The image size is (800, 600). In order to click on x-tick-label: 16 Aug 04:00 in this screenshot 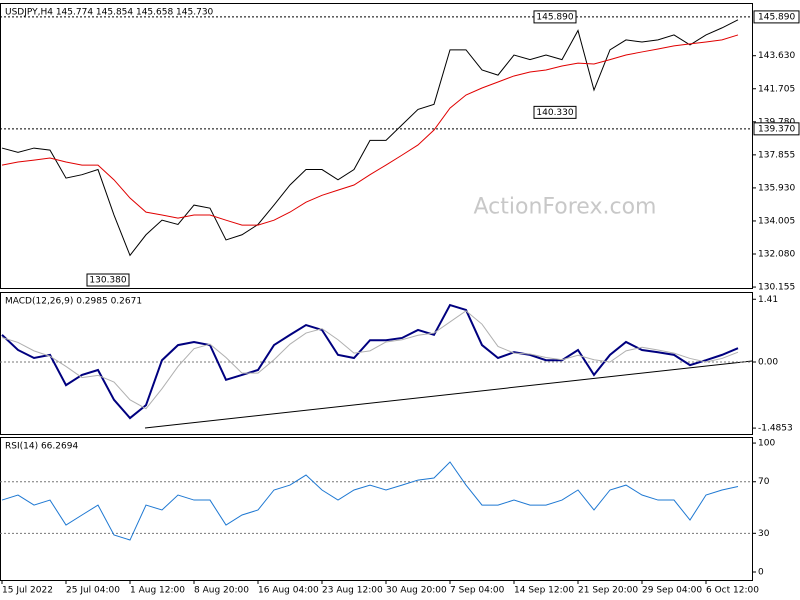, I will do `click(288, 591)`.